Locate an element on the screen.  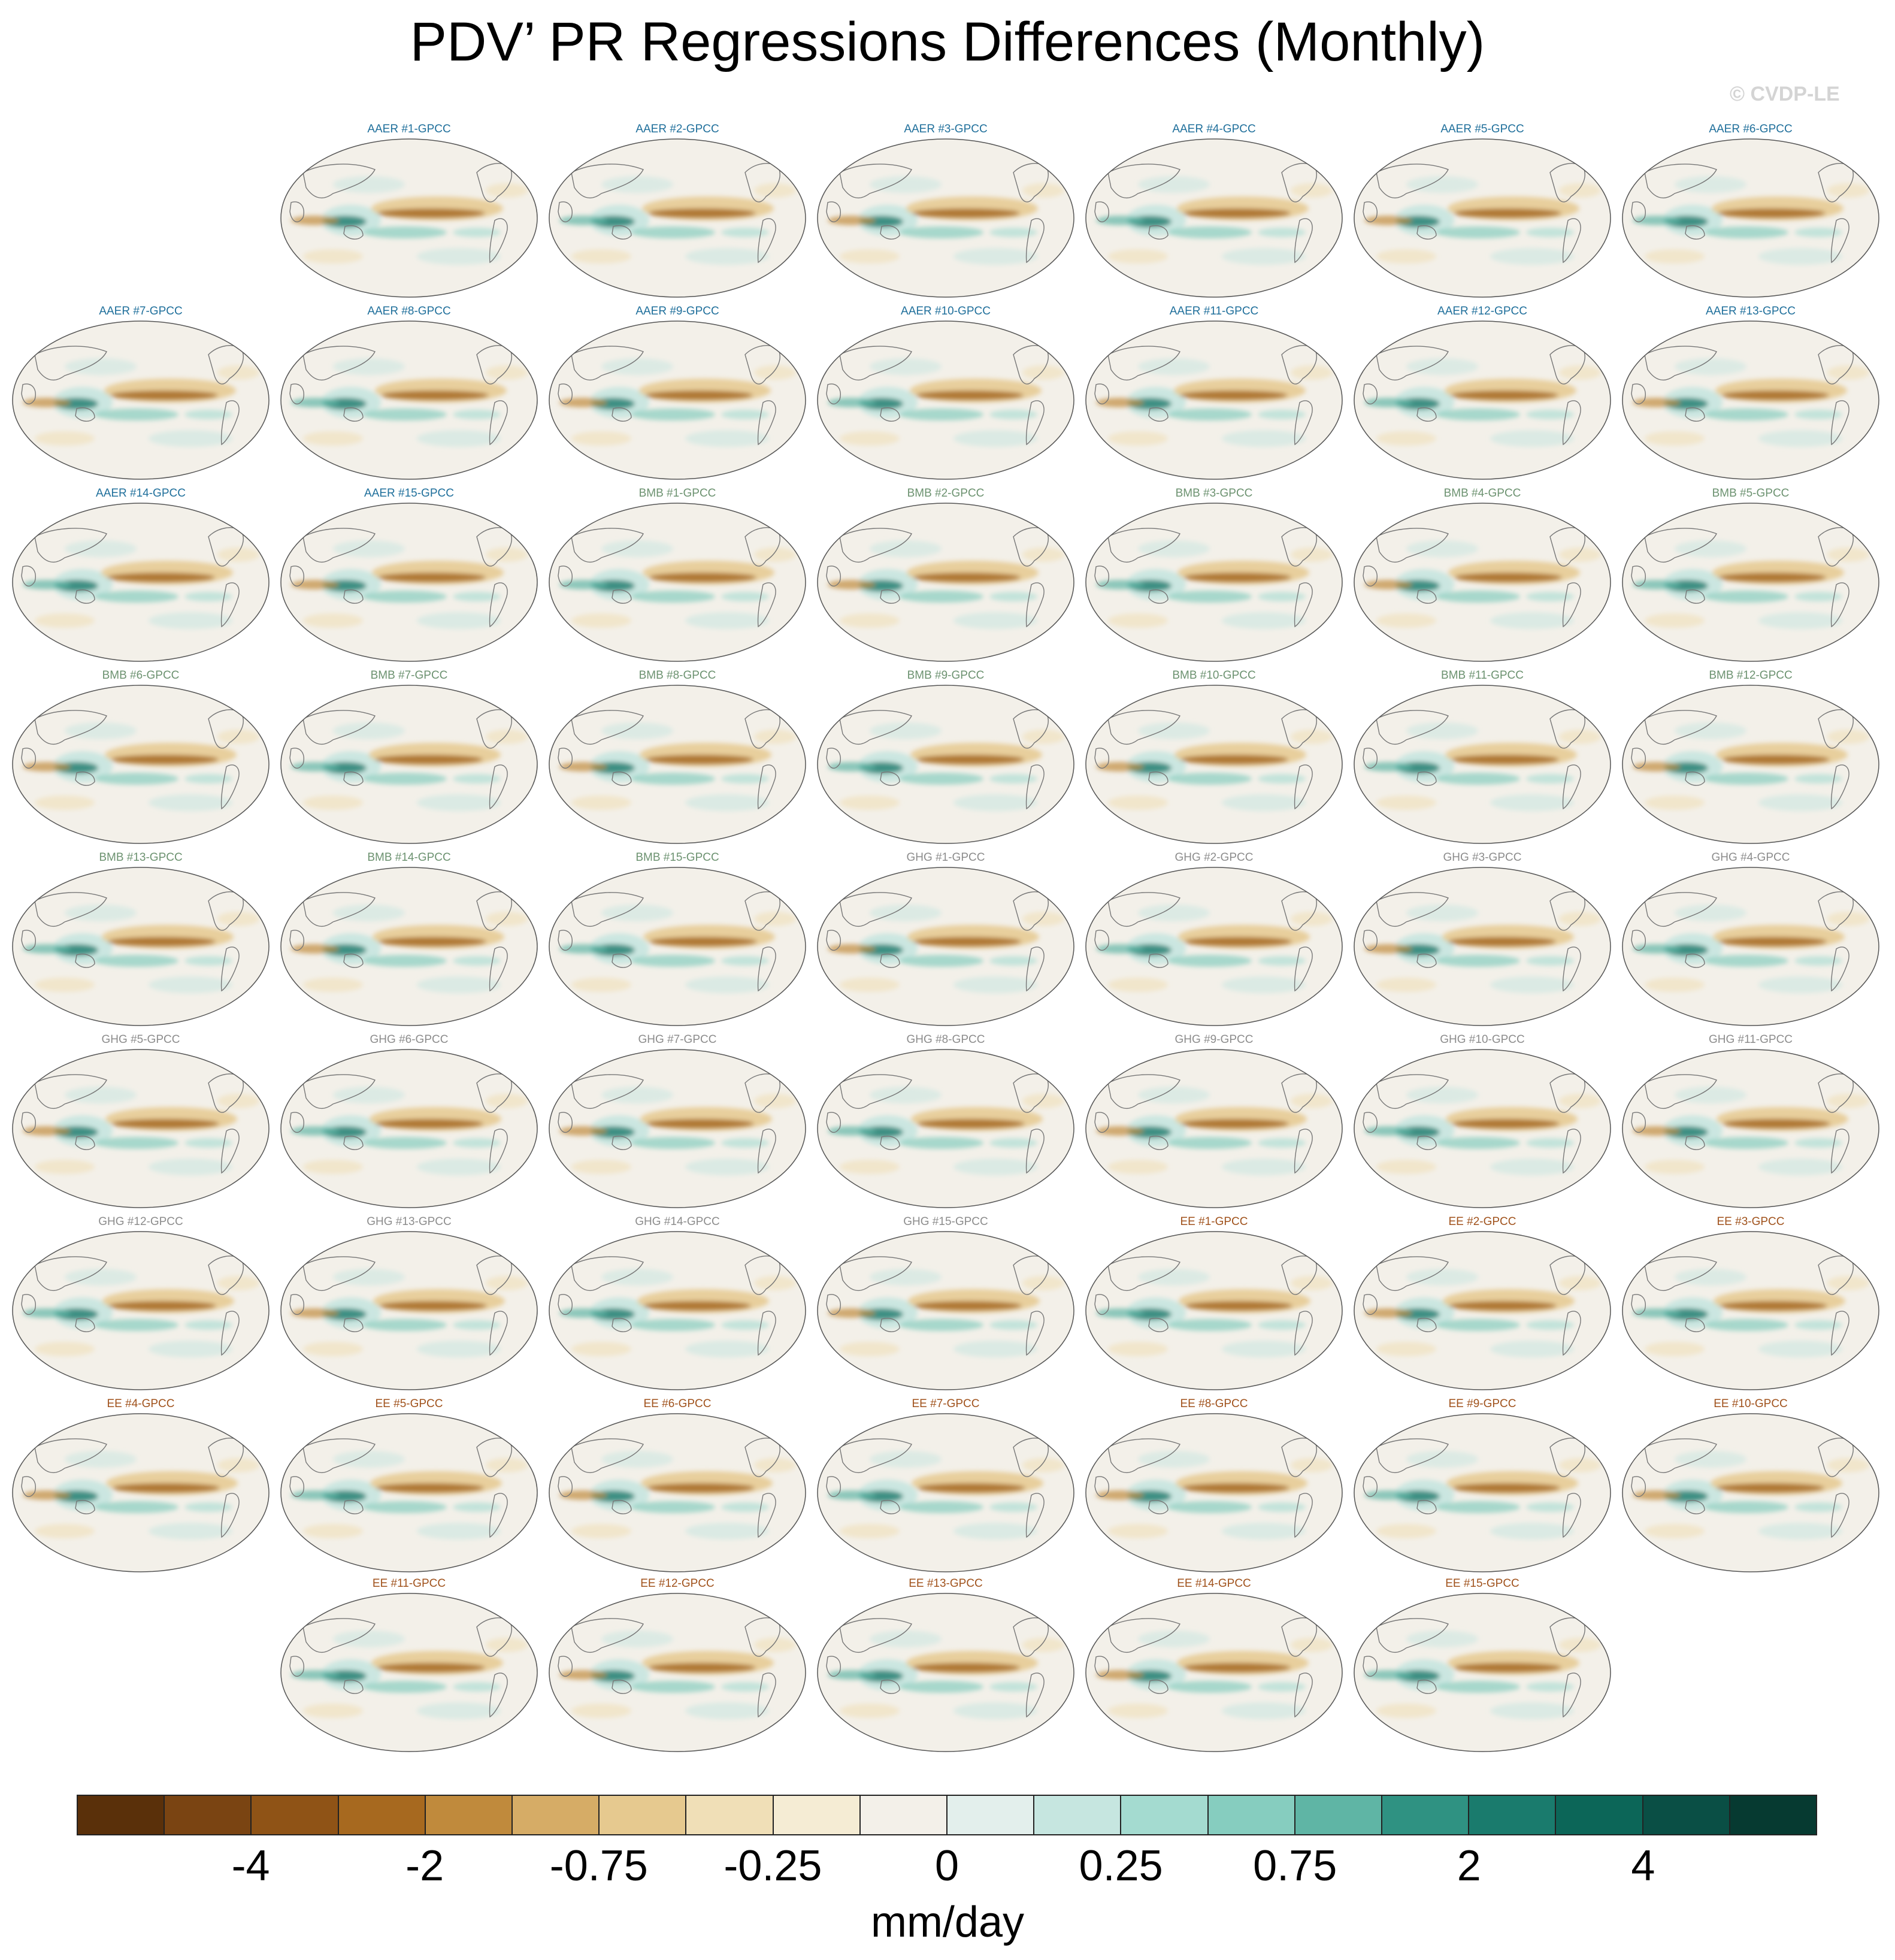
panel-label: EE #15-GPCC is located at coordinates (1482, 1584).